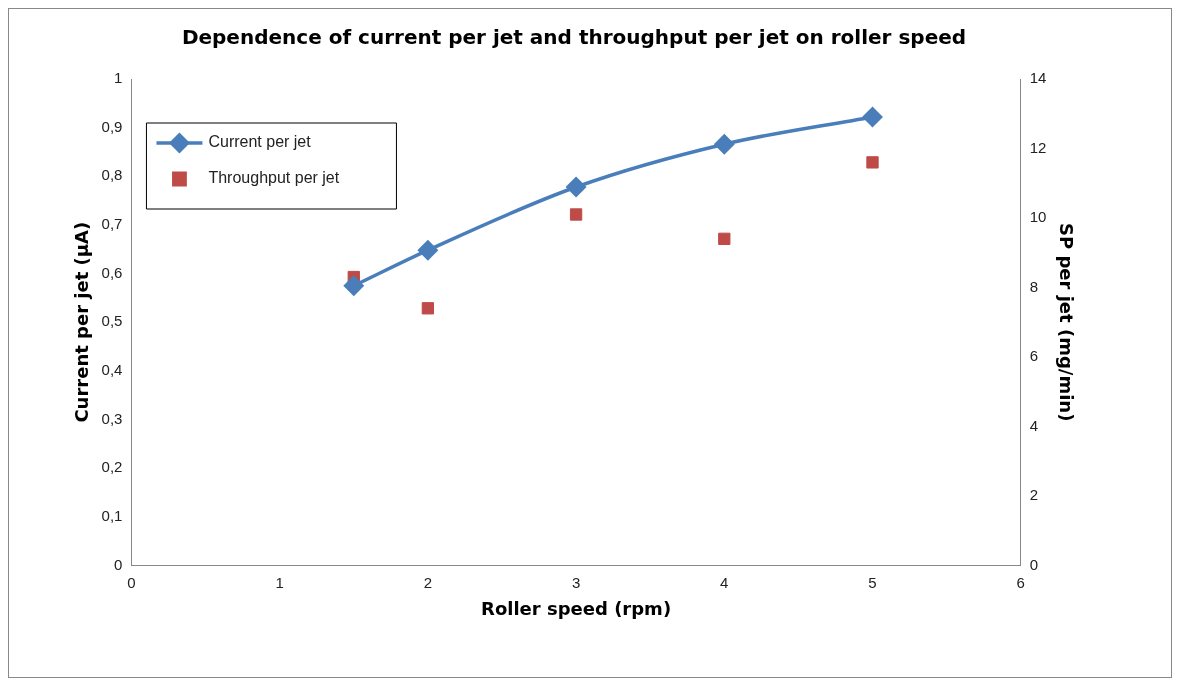 The image size is (1180, 684). I want to click on x-tick-label: 2, so click(428, 582).